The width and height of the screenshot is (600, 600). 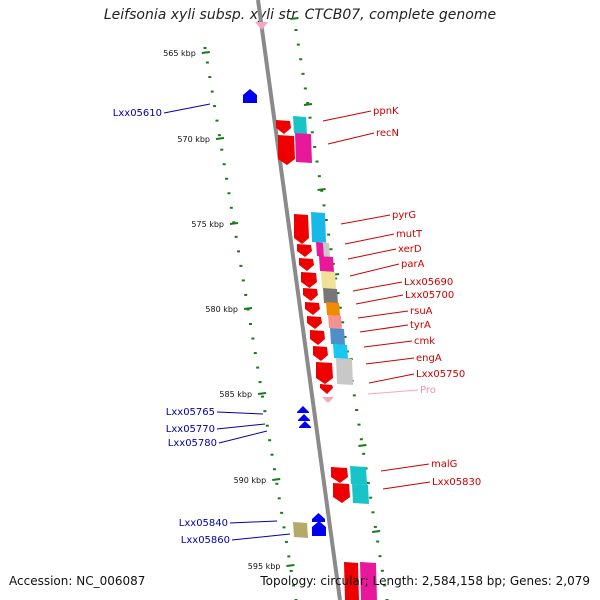 What do you see at coordinates (328, 400) in the screenshot?
I see `trna-marker` at bounding box center [328, 400].